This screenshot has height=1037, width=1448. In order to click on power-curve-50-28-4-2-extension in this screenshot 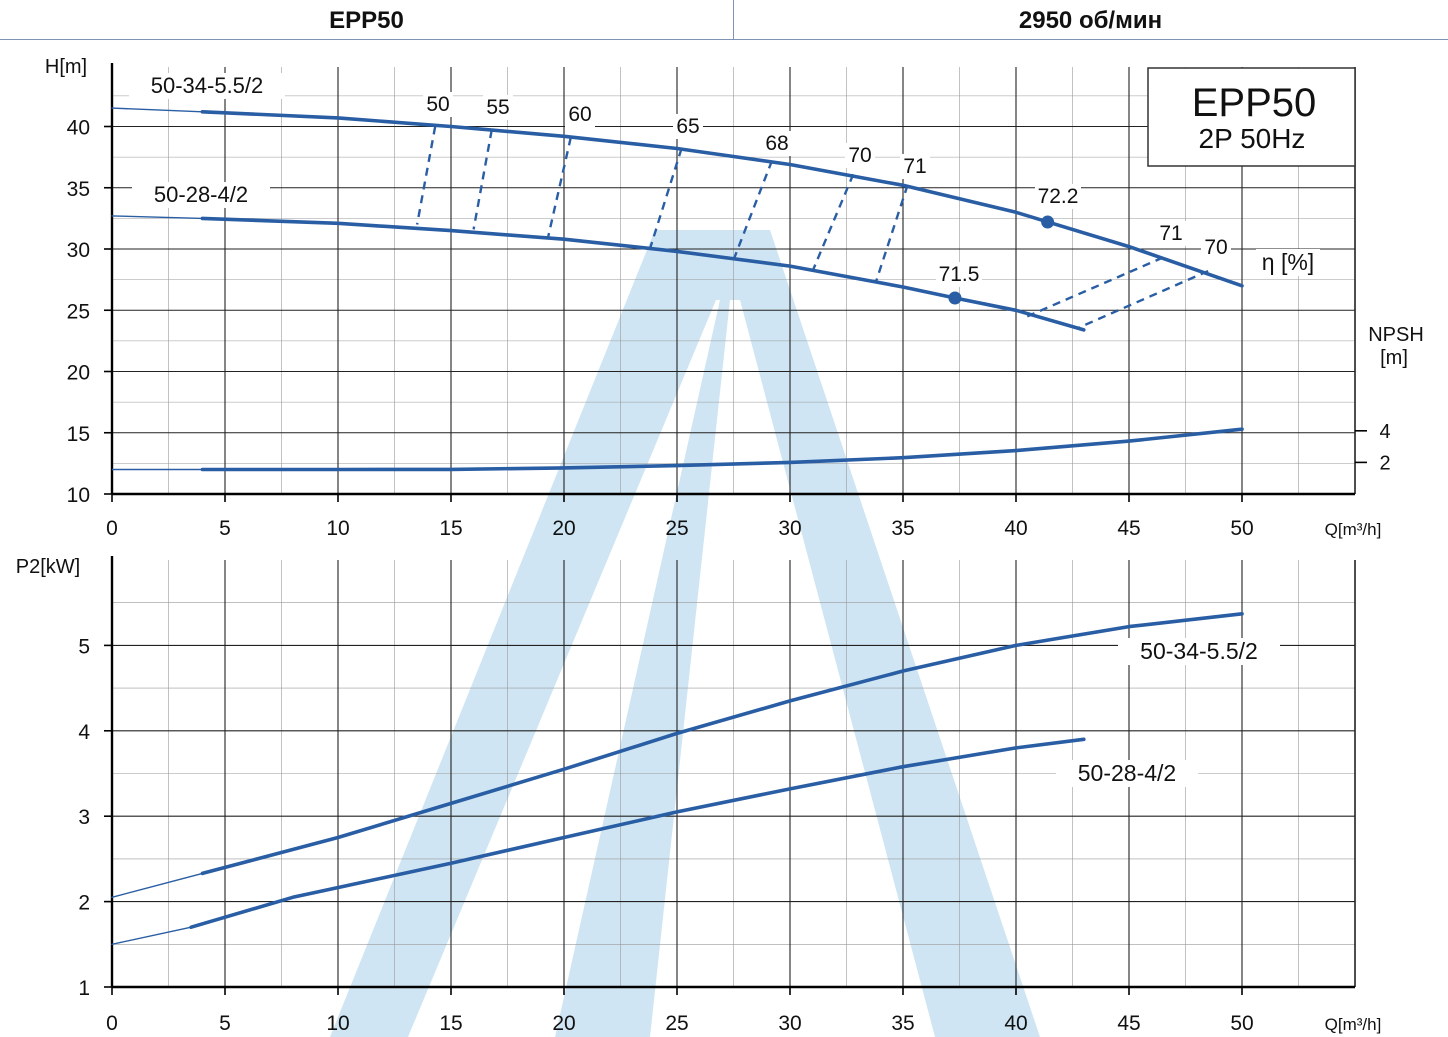, I will do `click(151, 935)`.